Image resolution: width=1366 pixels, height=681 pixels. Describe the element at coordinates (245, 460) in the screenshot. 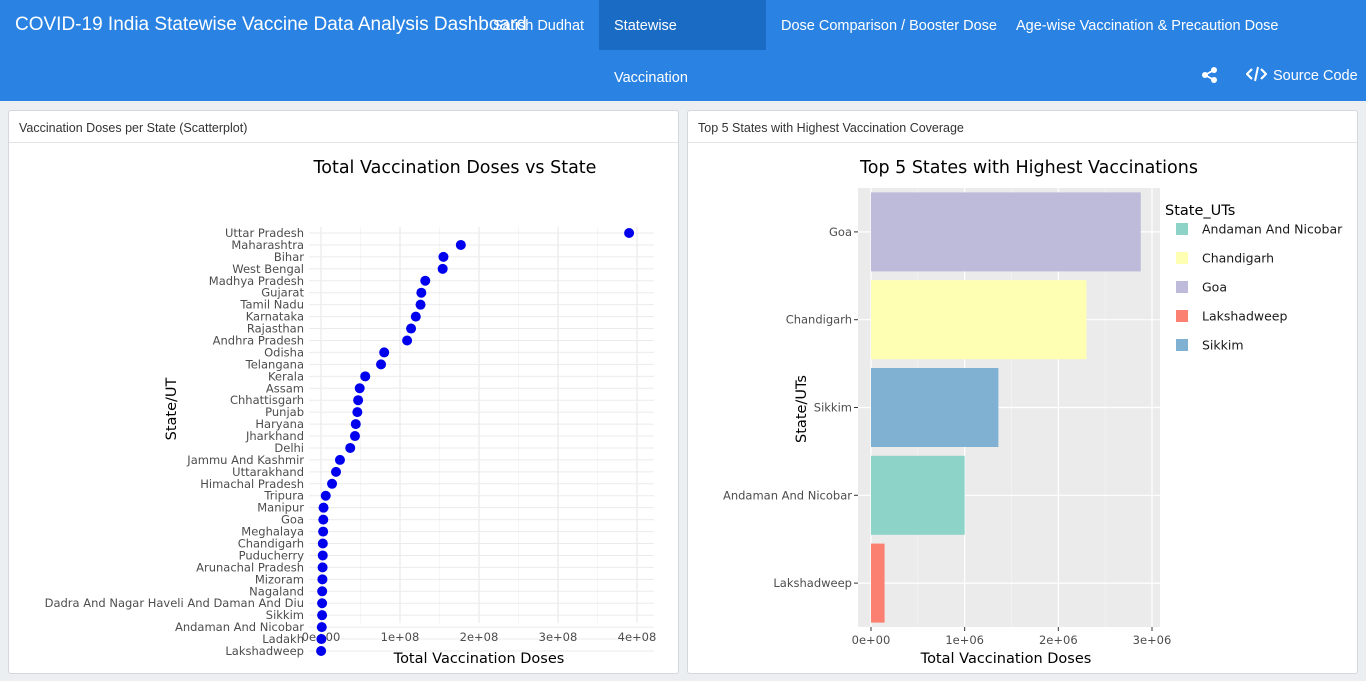

I see `y-tick-label: Jammu And Kashmir` at that location.